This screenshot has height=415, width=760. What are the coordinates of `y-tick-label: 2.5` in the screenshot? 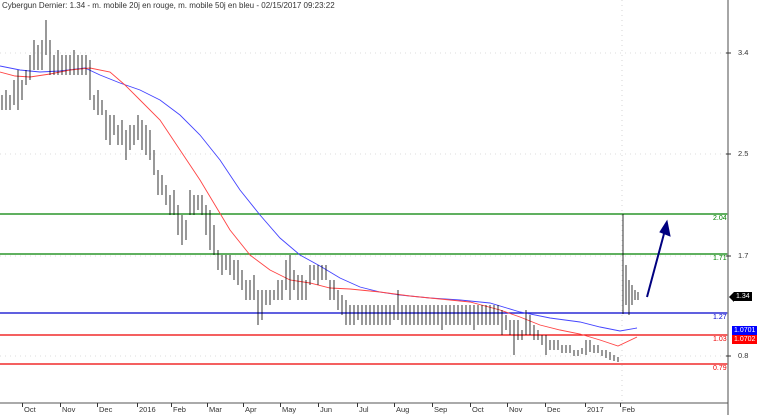 It's located at (743, 153).